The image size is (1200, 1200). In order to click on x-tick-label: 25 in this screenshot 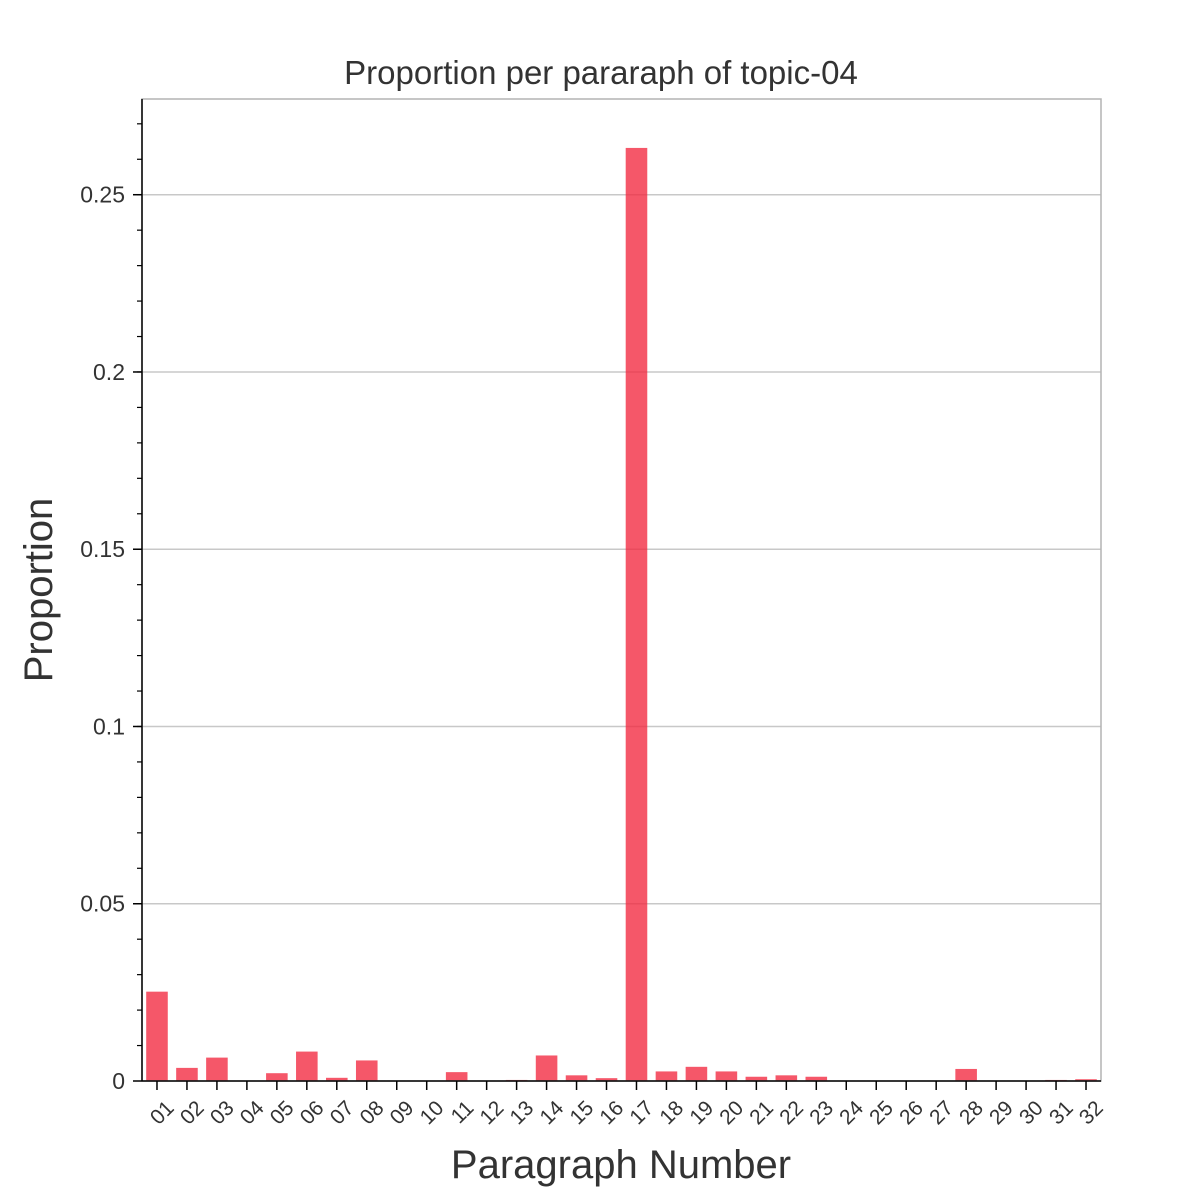, I will do `click(881, 1112)`.